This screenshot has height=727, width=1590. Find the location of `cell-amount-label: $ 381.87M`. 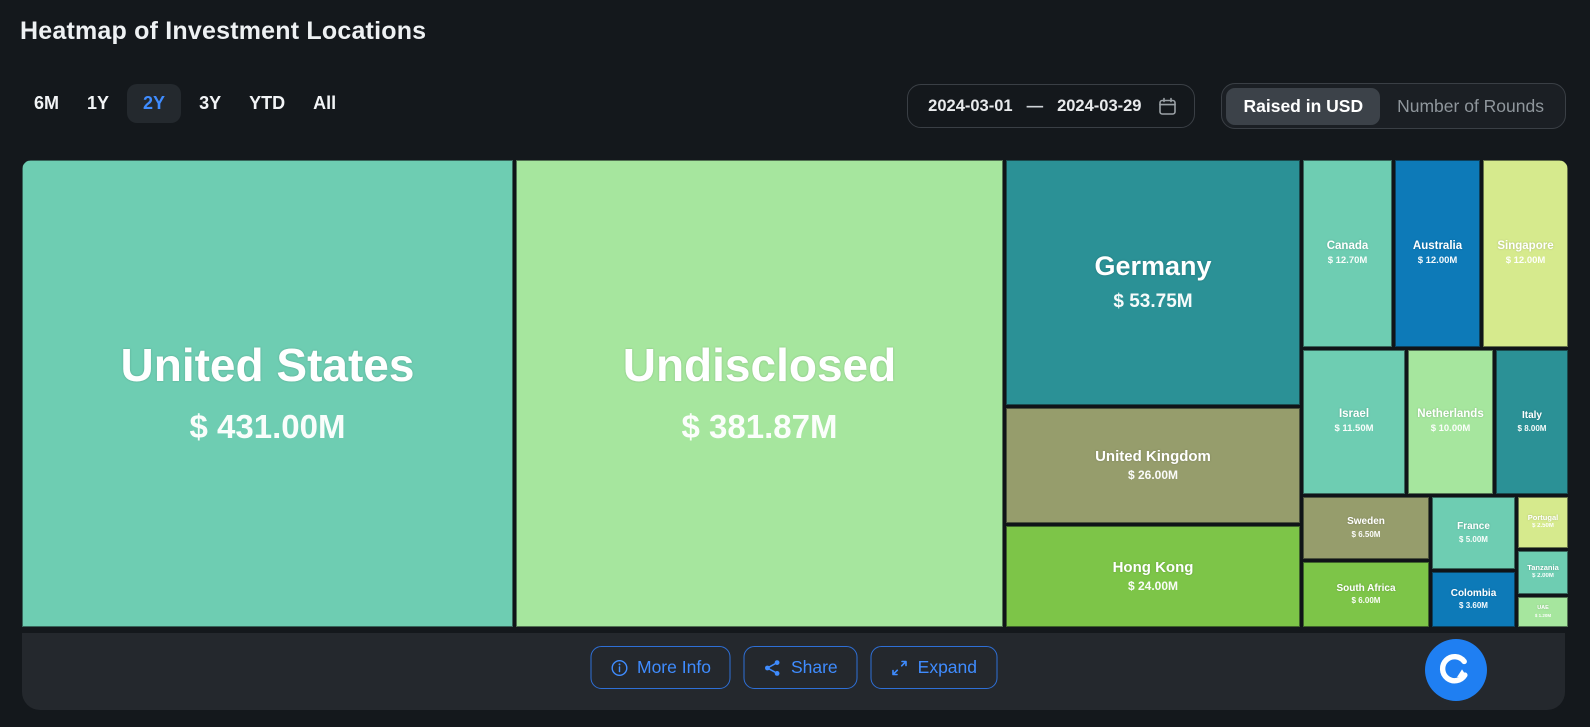

cell-amount-label: $ 381.87M is located at coordinates (759, 426).